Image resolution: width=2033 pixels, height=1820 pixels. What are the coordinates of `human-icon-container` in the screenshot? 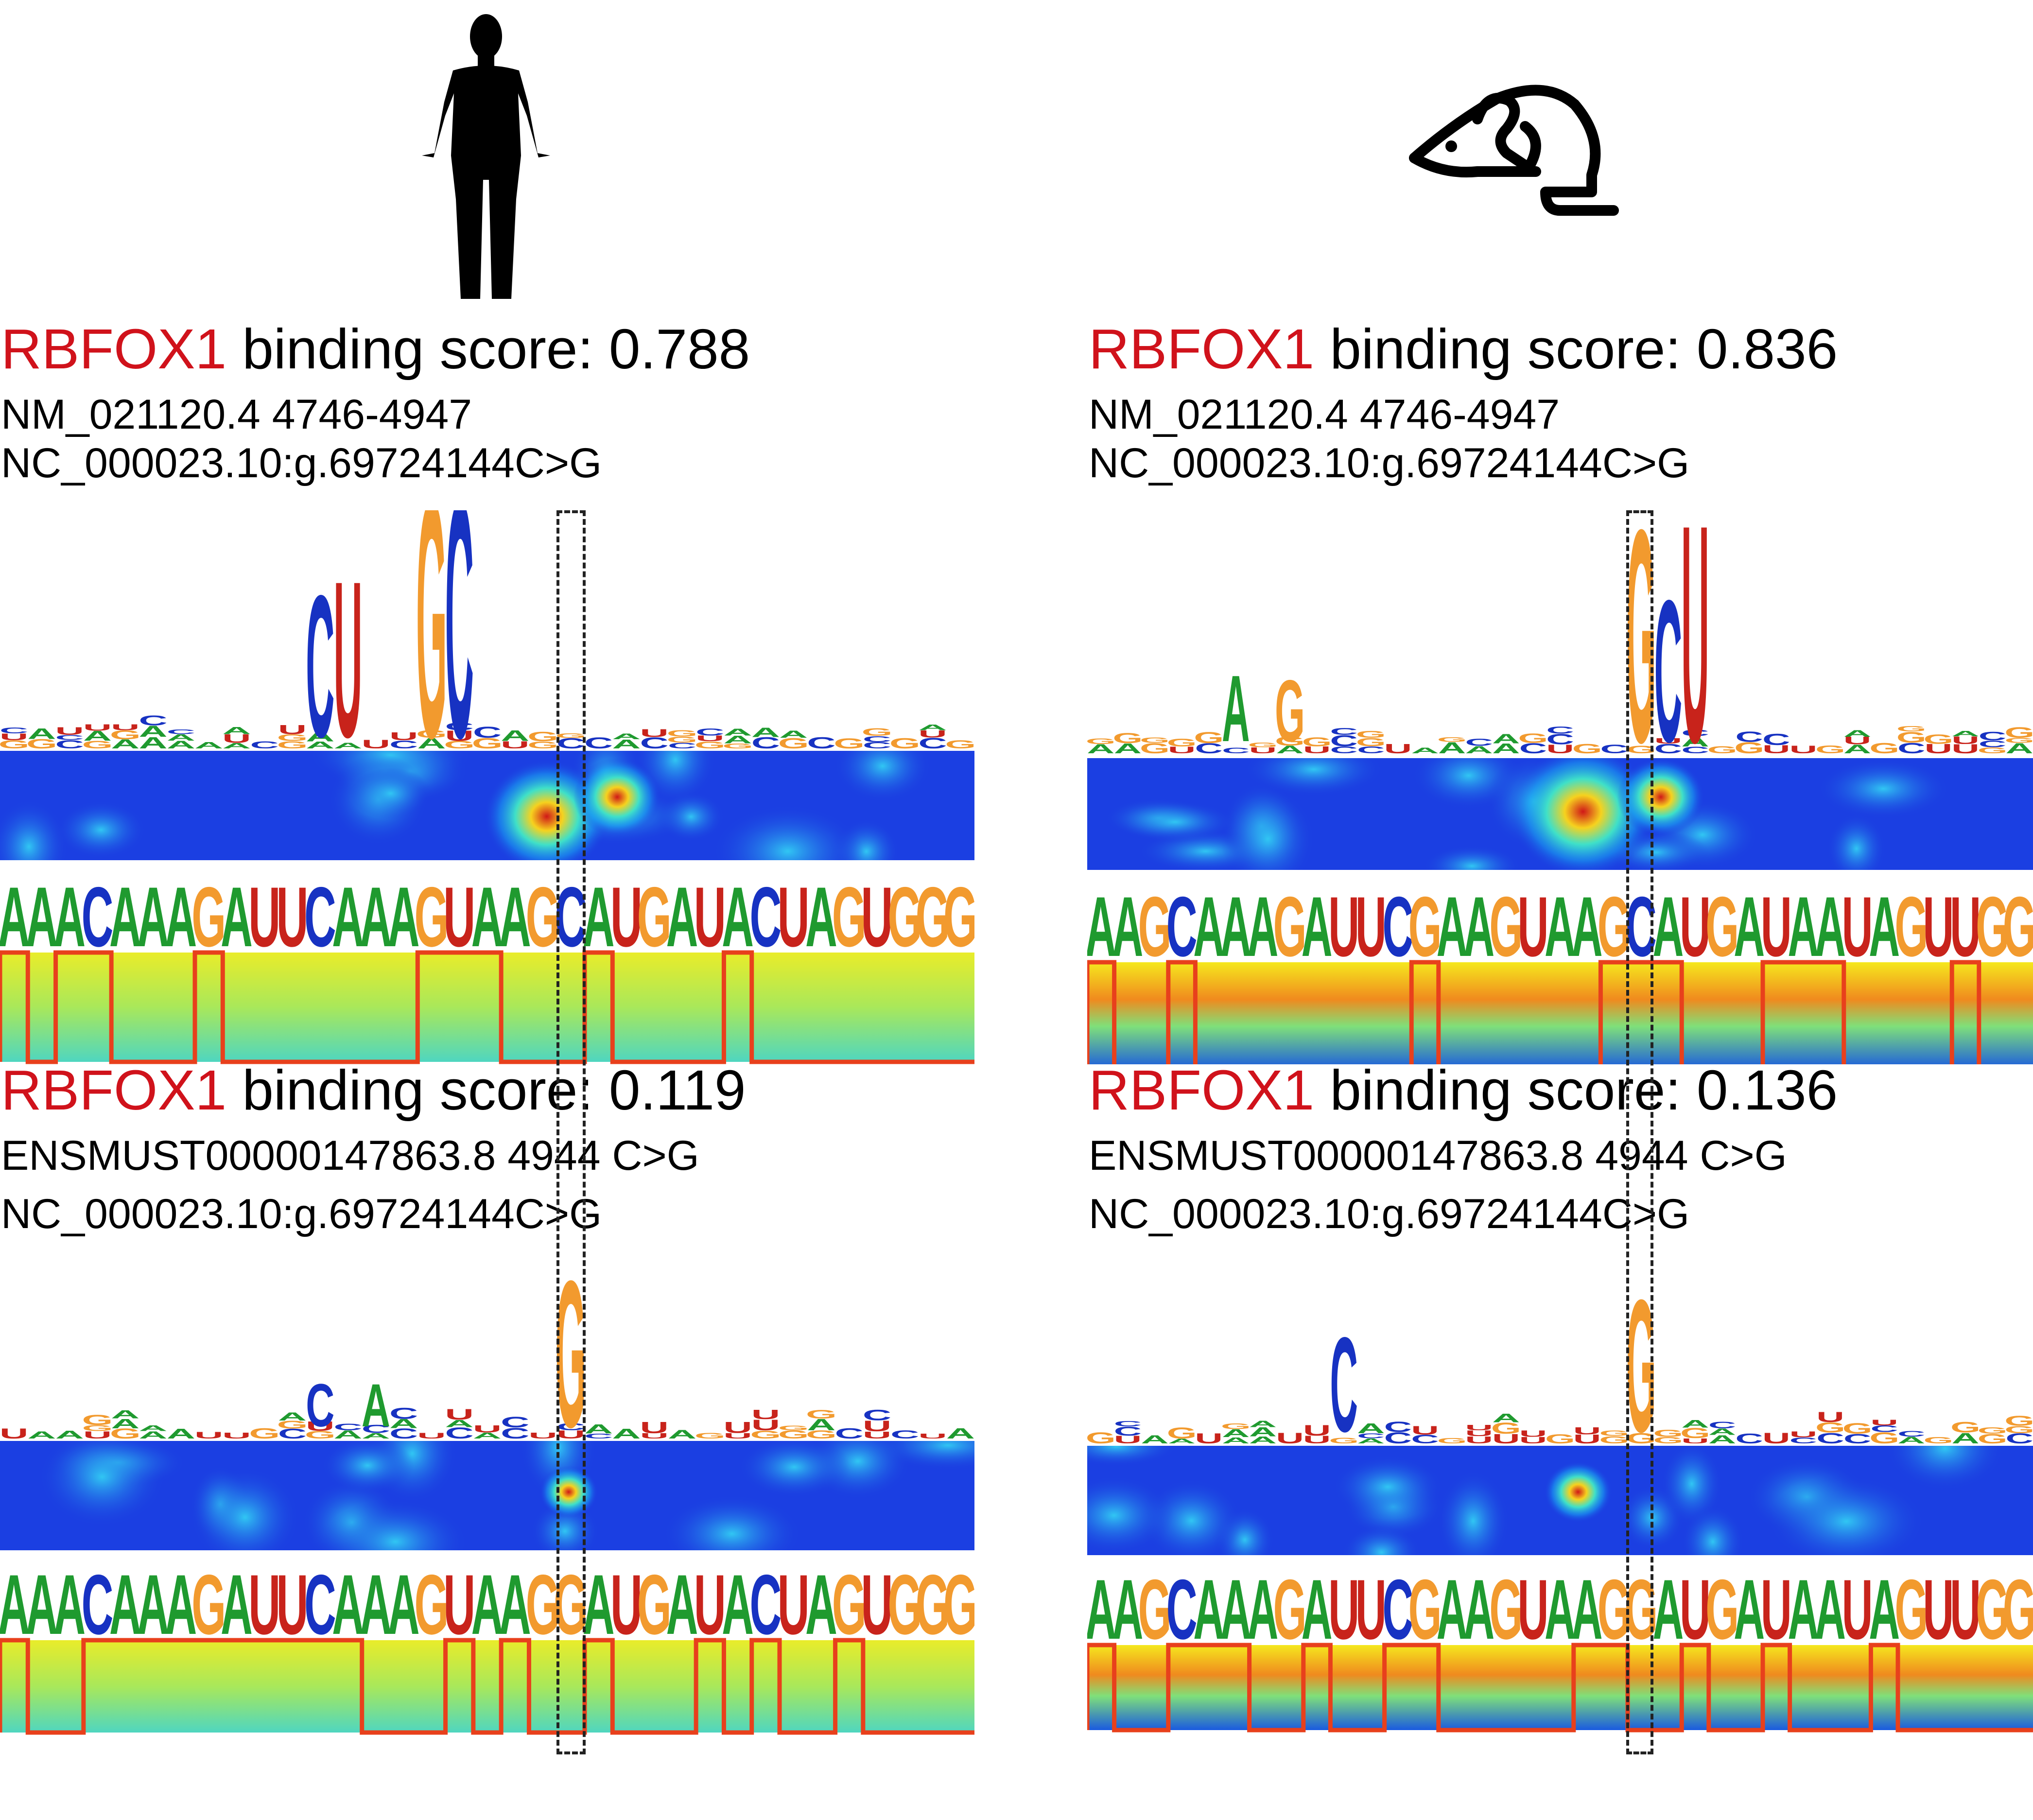 It's located at (486, 155).